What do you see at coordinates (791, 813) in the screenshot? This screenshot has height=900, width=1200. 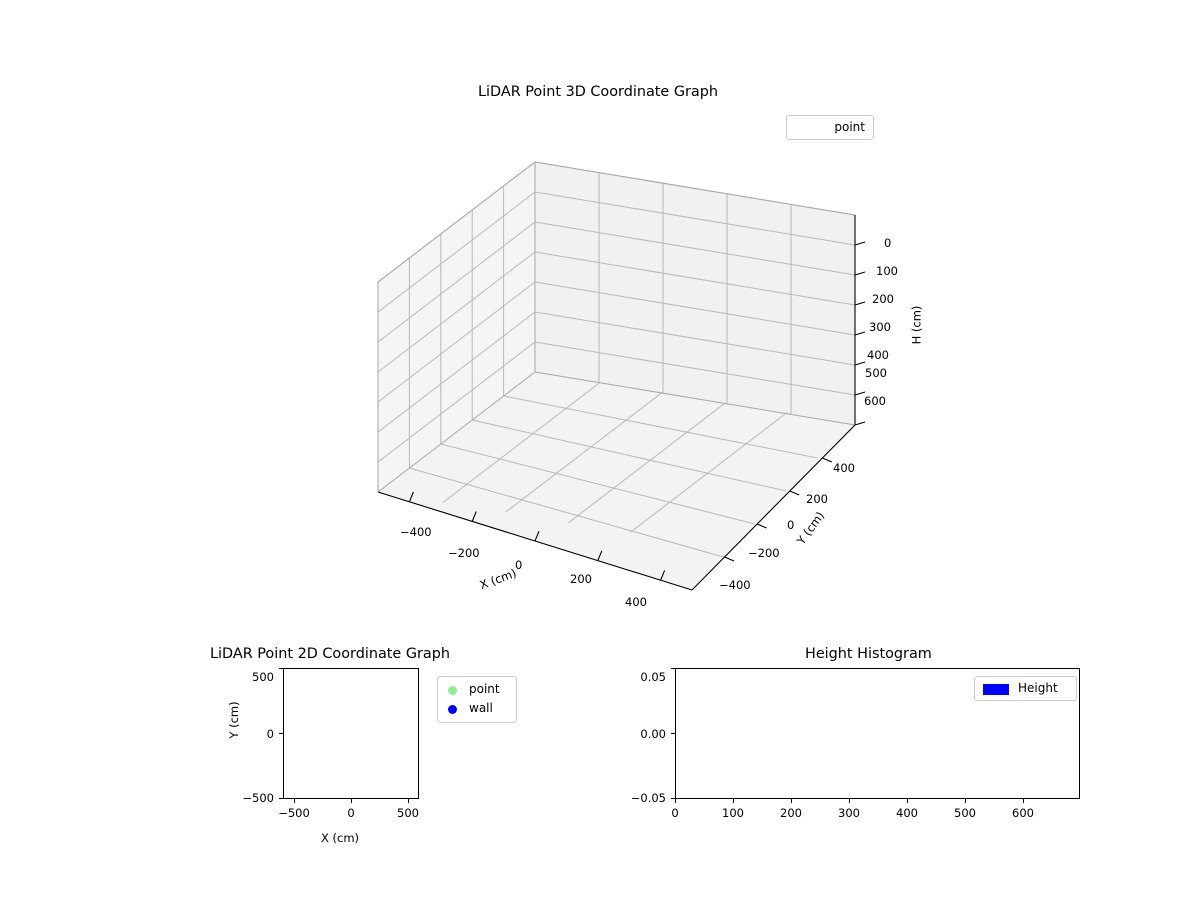 I see `histogram-xtick-2: 200` at bounding box center [791, 813].